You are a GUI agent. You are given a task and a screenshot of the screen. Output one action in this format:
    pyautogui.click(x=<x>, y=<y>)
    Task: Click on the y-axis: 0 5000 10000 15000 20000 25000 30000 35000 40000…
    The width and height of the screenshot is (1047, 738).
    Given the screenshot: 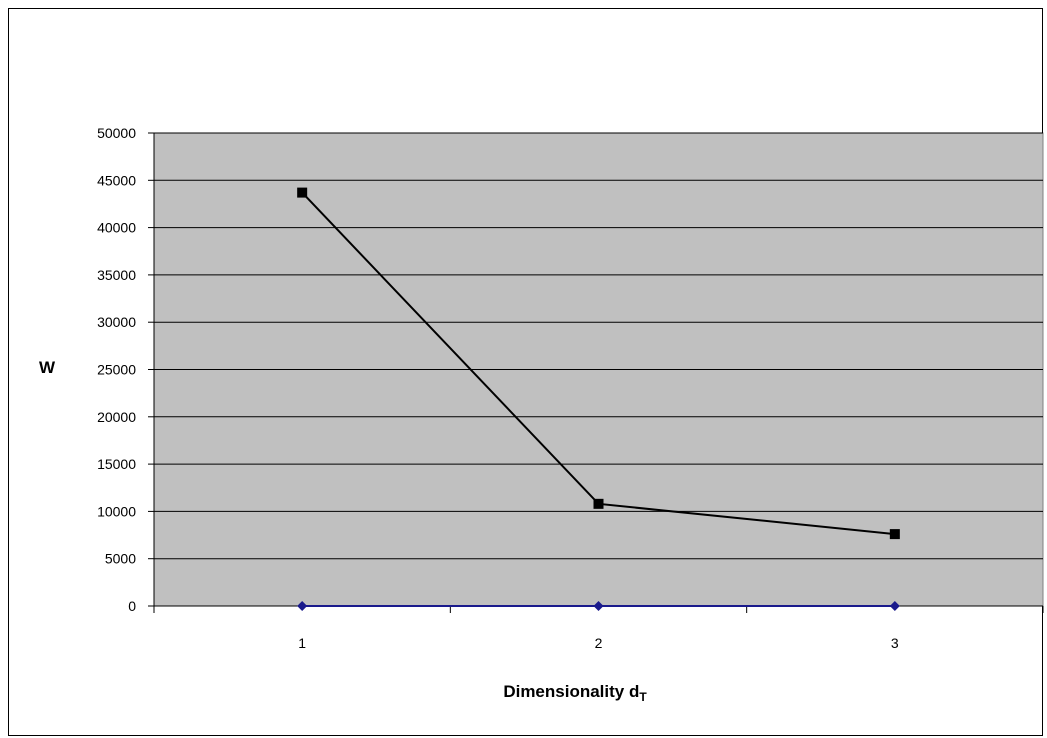 What is the action you would take?
    pyautogui.click(x=126, y=369)
    